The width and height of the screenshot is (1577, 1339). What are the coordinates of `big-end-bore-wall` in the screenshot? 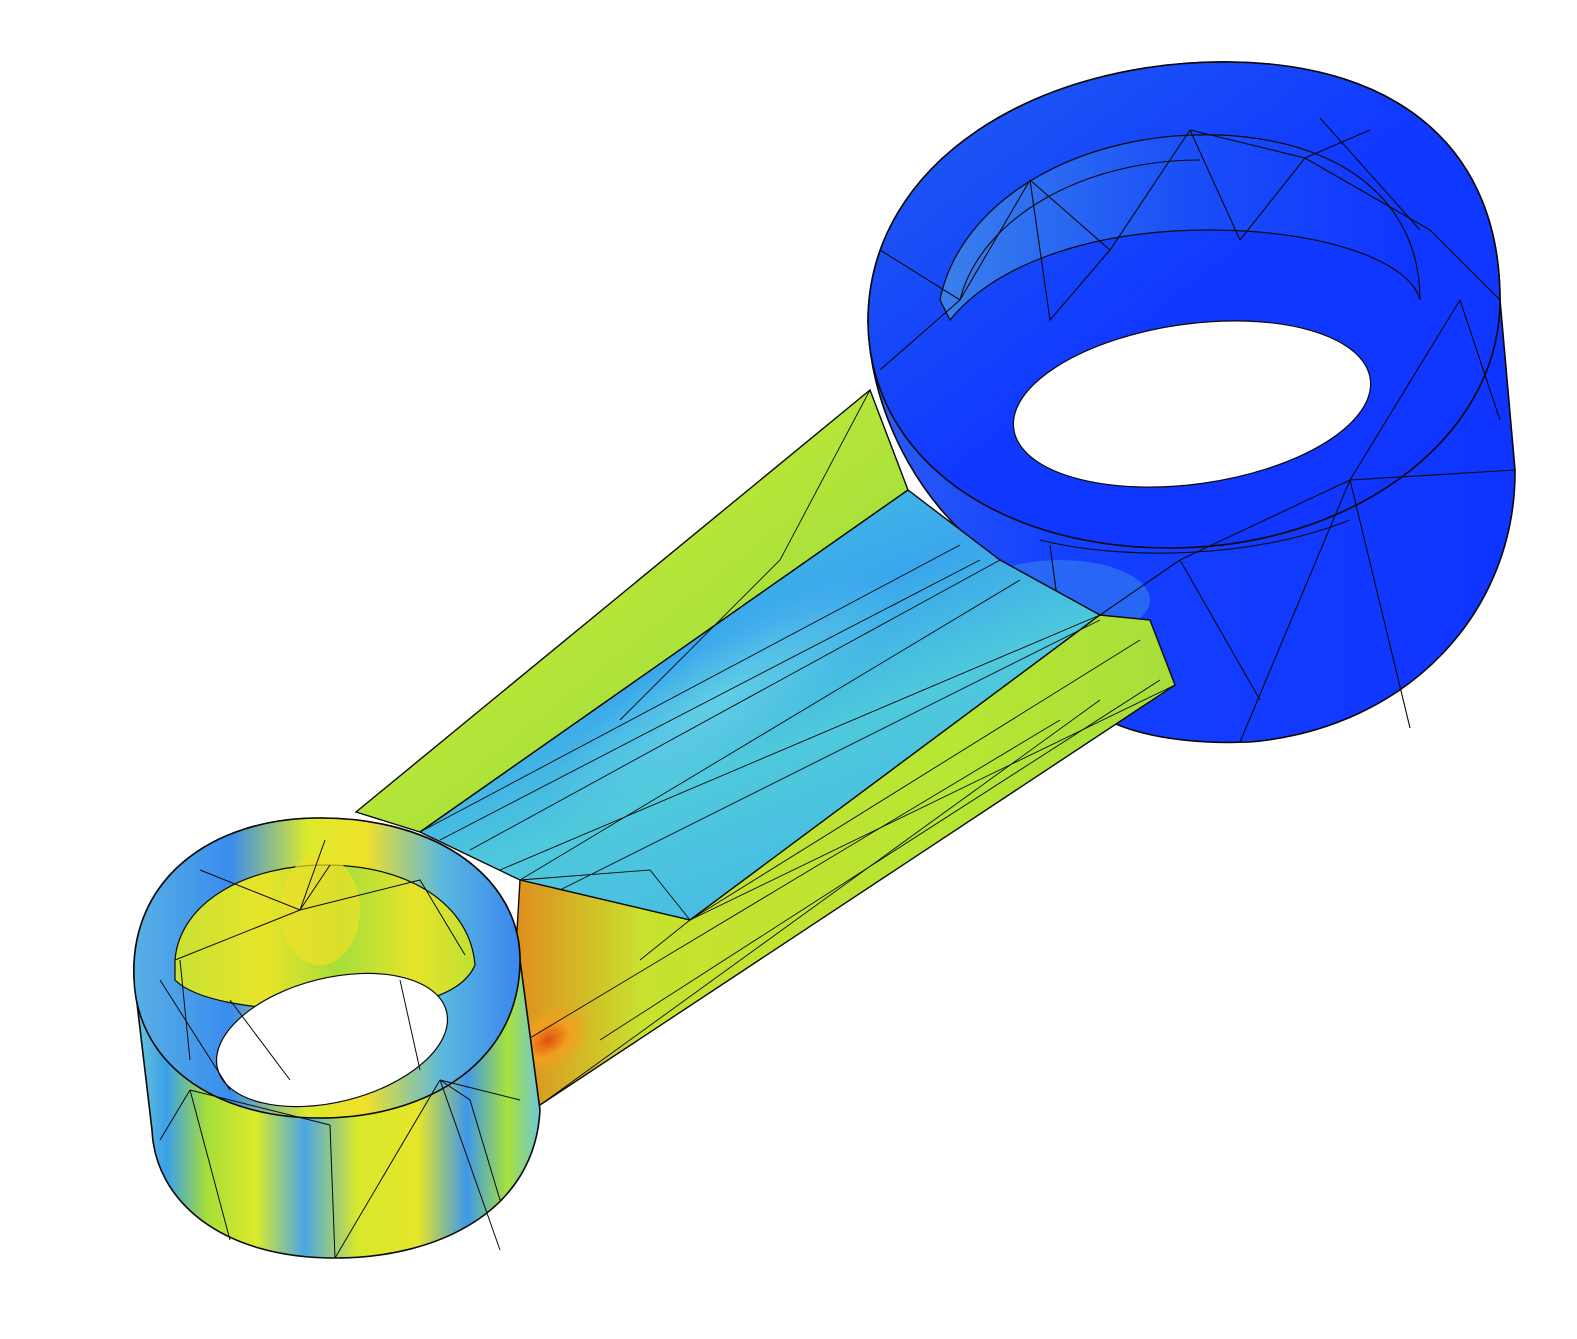 It's located at (1180, 228).